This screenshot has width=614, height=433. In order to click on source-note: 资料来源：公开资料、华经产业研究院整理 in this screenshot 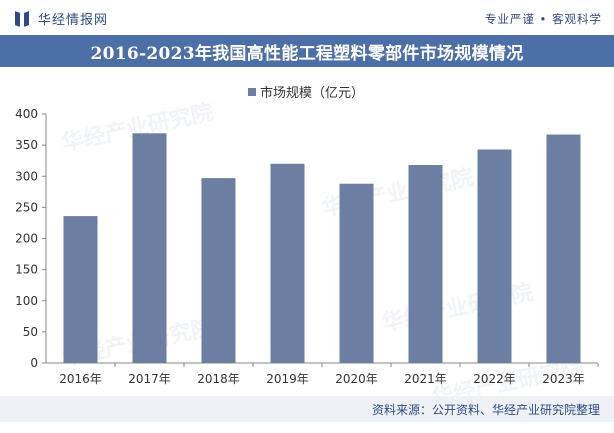, I will do `click(485, 410)`.